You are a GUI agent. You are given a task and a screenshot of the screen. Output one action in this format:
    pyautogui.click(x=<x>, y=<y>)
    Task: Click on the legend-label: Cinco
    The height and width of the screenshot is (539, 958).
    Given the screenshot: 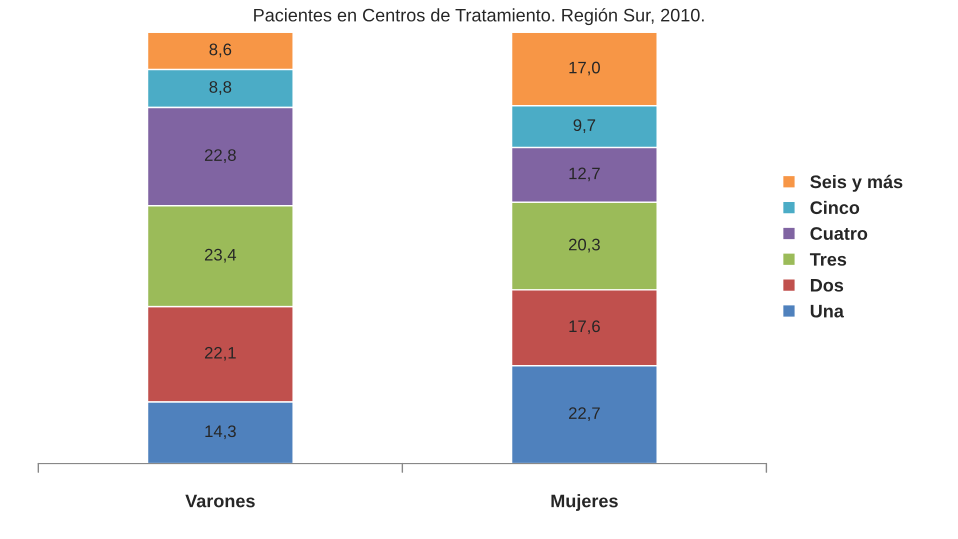 What is the action you would take?
    pyautogui.click(x=835, y=207)
    